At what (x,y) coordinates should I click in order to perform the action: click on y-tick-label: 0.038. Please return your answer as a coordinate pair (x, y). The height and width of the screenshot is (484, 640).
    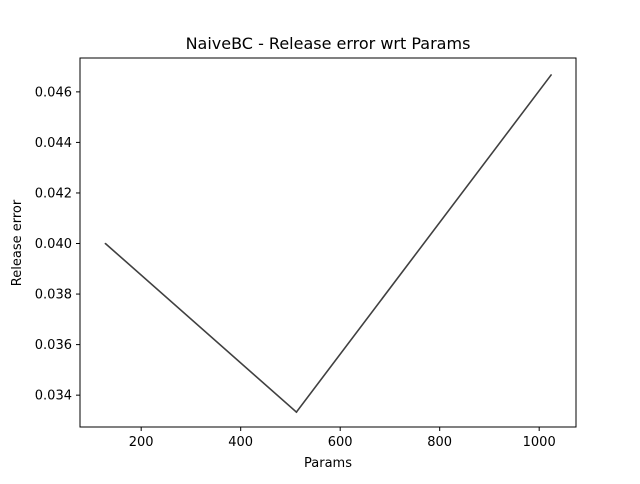
    Looking at the image, I should click on (53, 295).